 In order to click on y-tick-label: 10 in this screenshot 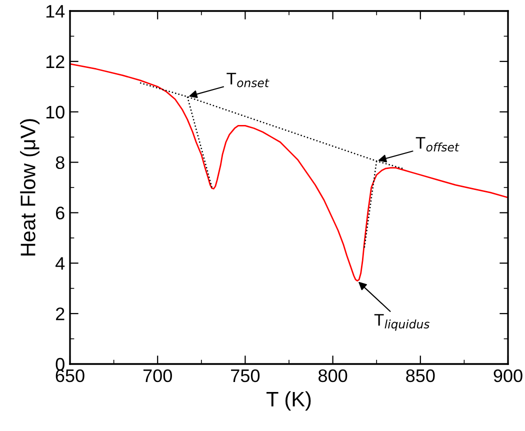, I will do `click(55, 112)`.